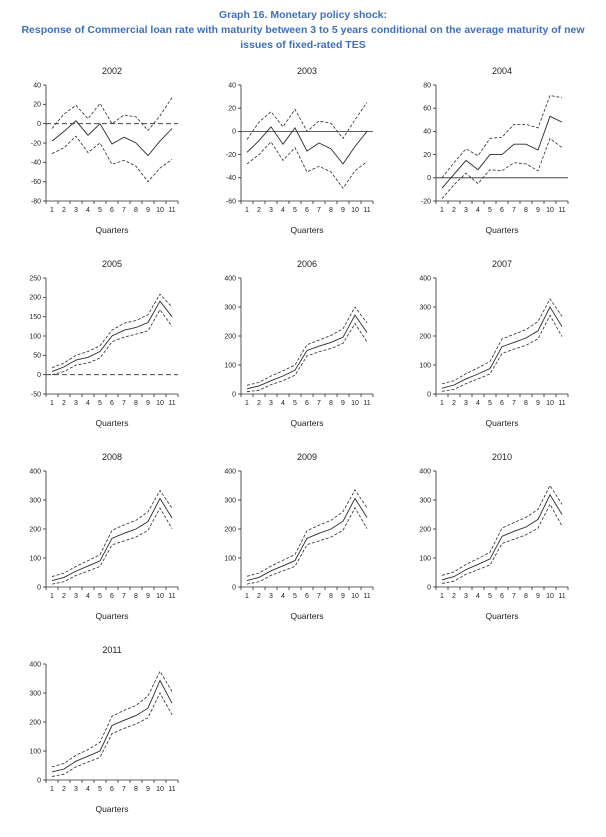 This screenshot has height=837, width=606. Describe the element at coordinates (35, 317) in the screenshot. I see `y-tick-label: 150` at that location.